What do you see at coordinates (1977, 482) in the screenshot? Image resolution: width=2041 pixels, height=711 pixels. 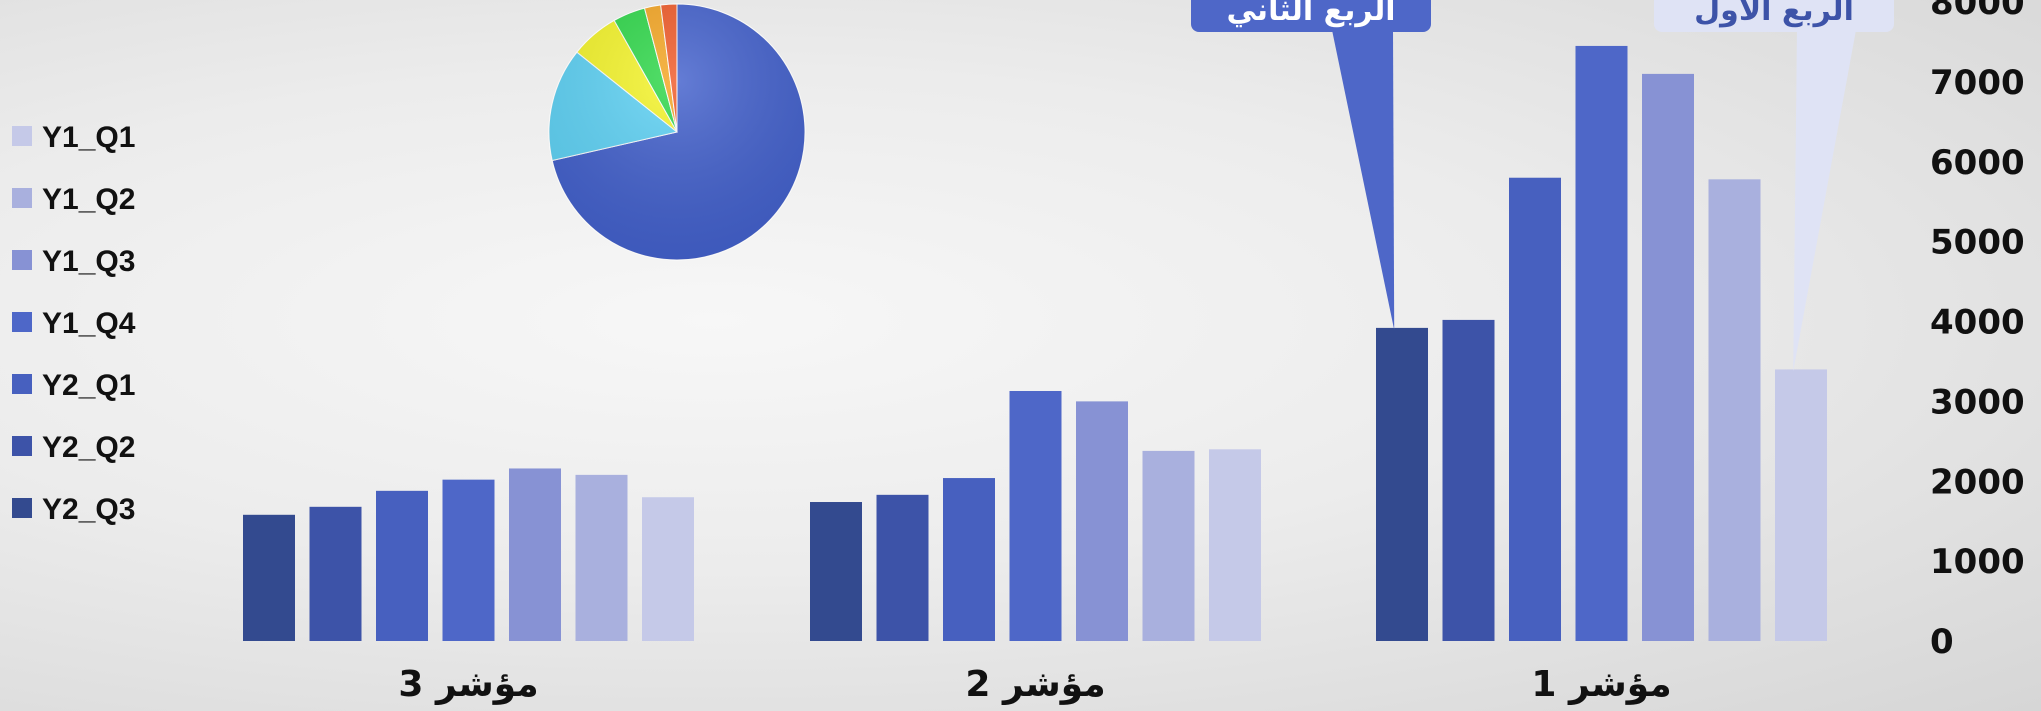 I see `y-tick-label: 2000` at bounding box center [1977, 482].